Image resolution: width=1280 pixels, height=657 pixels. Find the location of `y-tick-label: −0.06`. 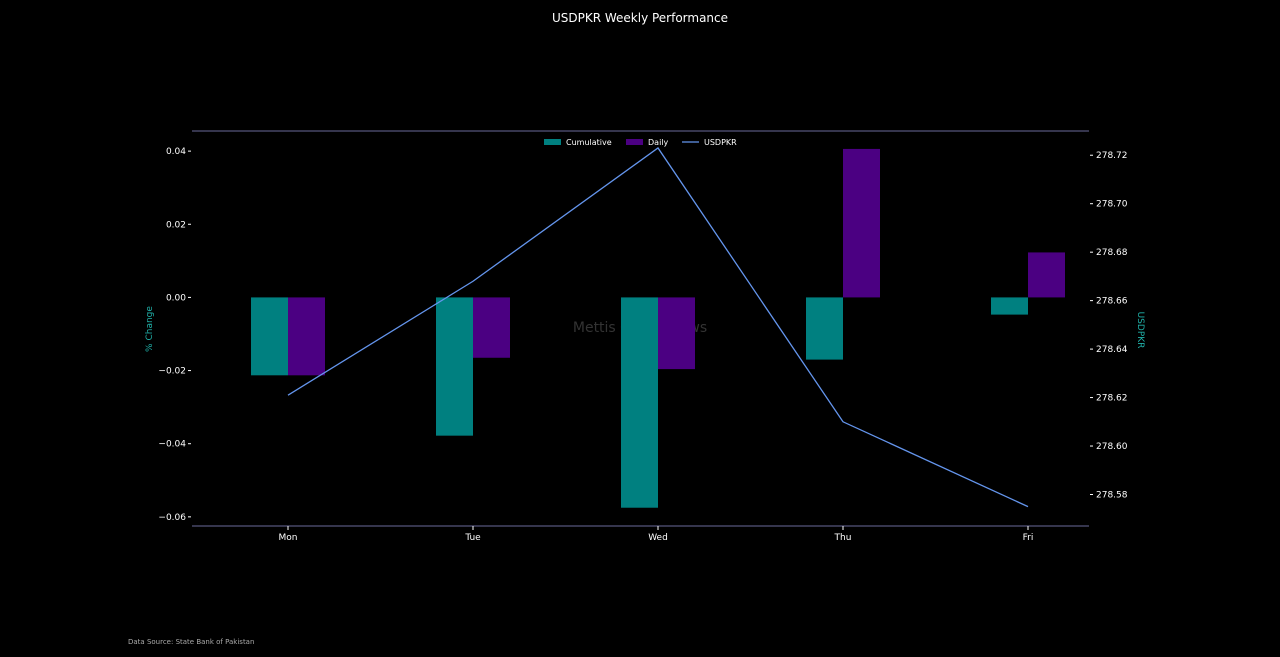

y-tick-label: −0.06 is located at coordinates (172, 518).